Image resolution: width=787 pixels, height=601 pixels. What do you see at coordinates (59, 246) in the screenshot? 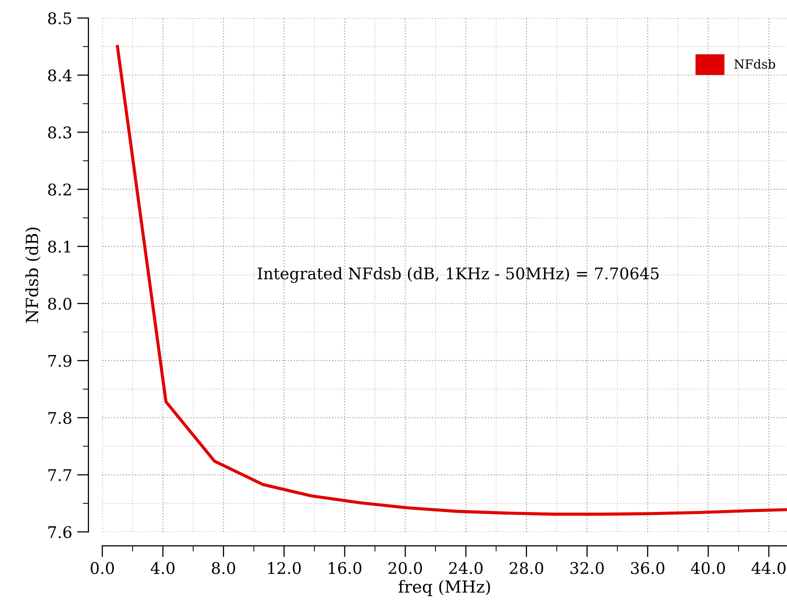
I see `y-tick-label: 8.1` at bounding box center [59, 246].